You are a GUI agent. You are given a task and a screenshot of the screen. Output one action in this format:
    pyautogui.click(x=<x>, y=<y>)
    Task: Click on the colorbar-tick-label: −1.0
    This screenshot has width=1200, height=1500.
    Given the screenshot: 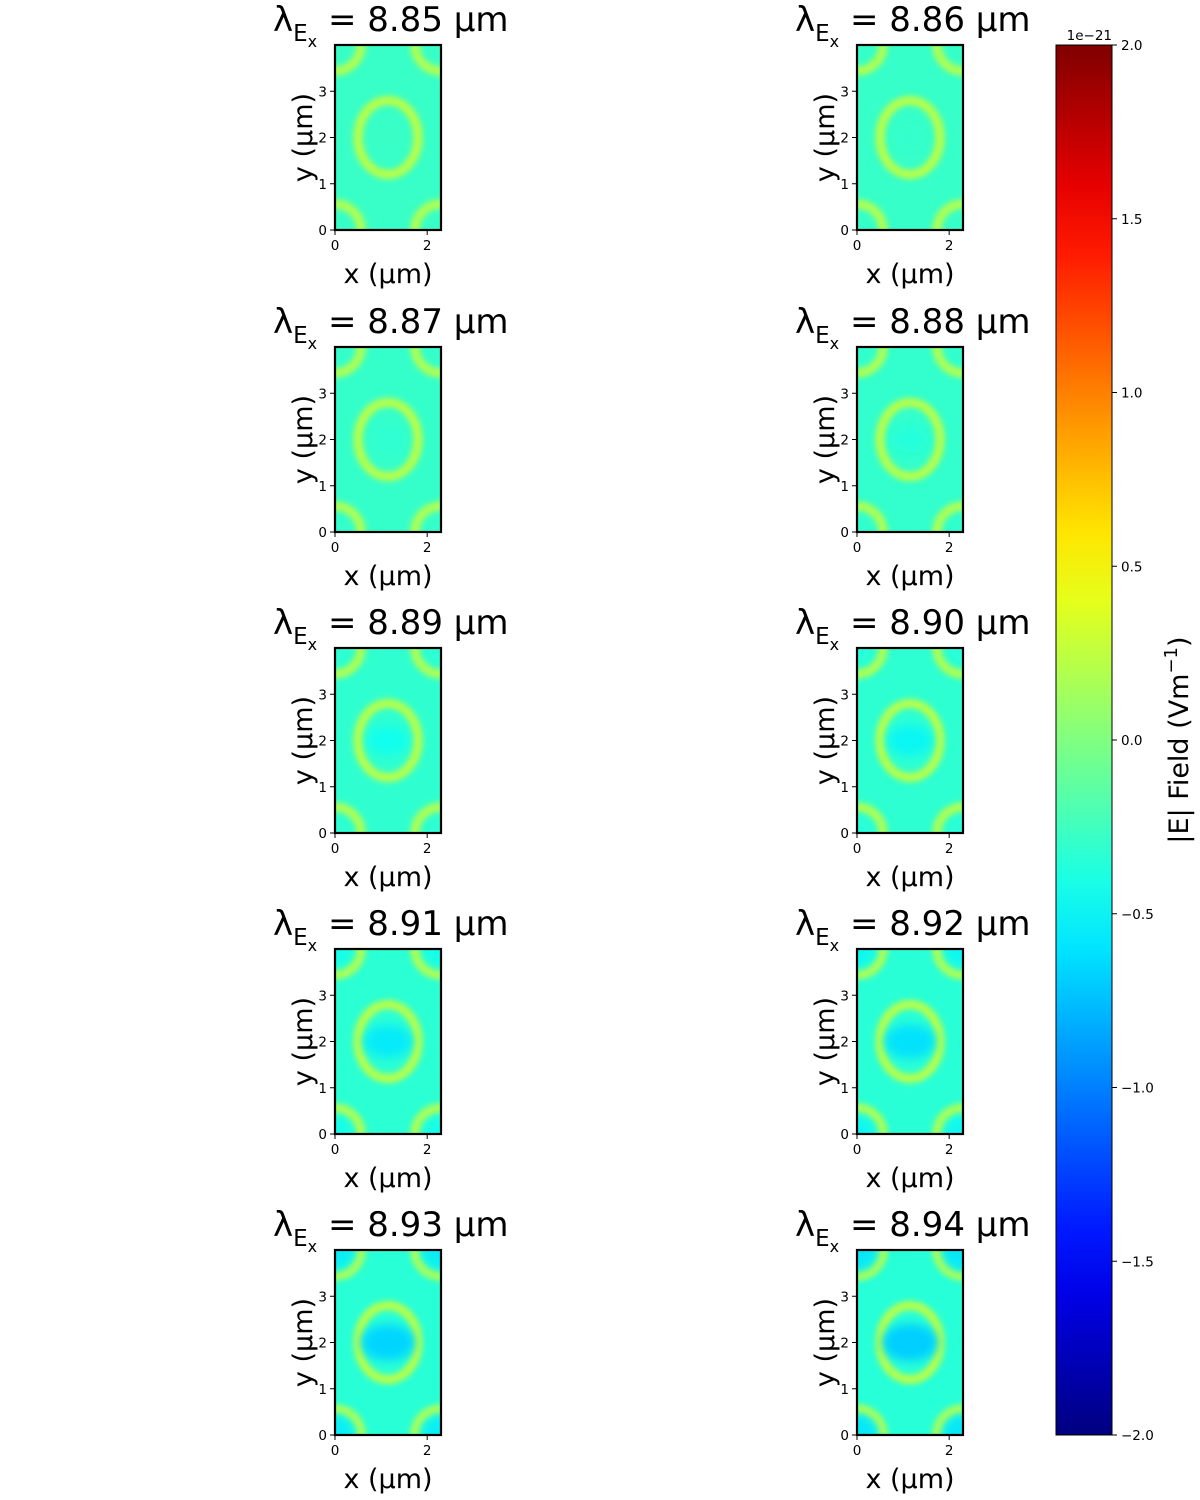 What is the action you would take?
    pyautogui.click(x=1137, y=1089)
    